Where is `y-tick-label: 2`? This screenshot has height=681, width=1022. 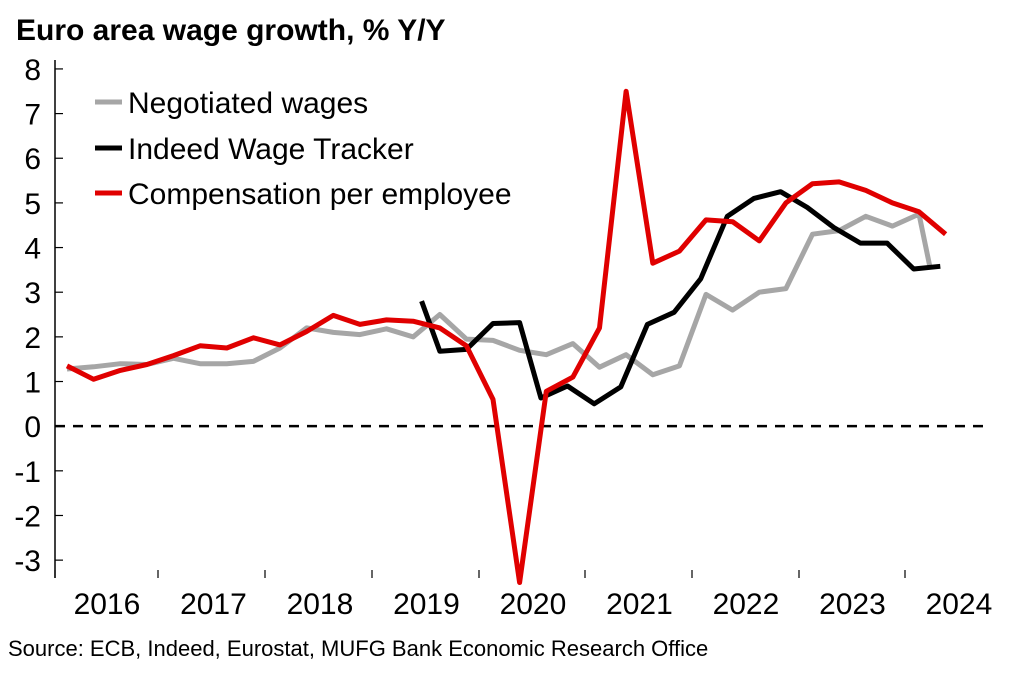
y-tick-label: 2 is located at coordinates (32, 338).